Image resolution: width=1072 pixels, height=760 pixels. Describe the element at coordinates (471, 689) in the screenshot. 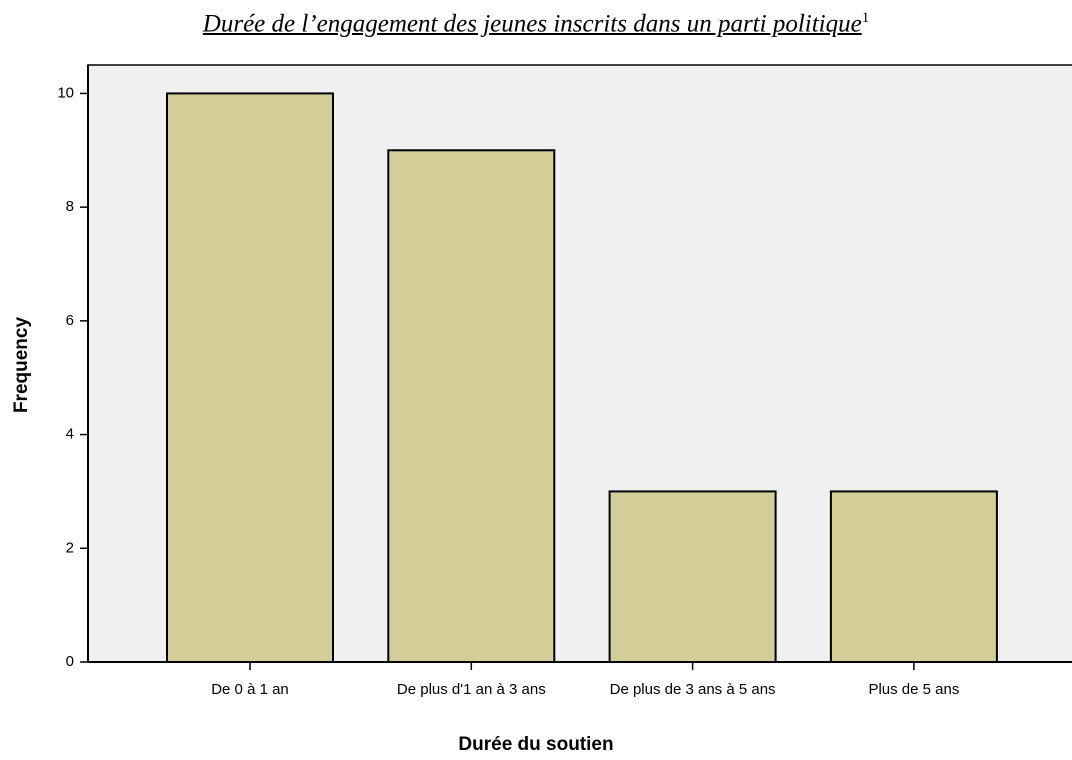

I see `x-tick-label: De plus d'1 an à 3 ans` at that location.